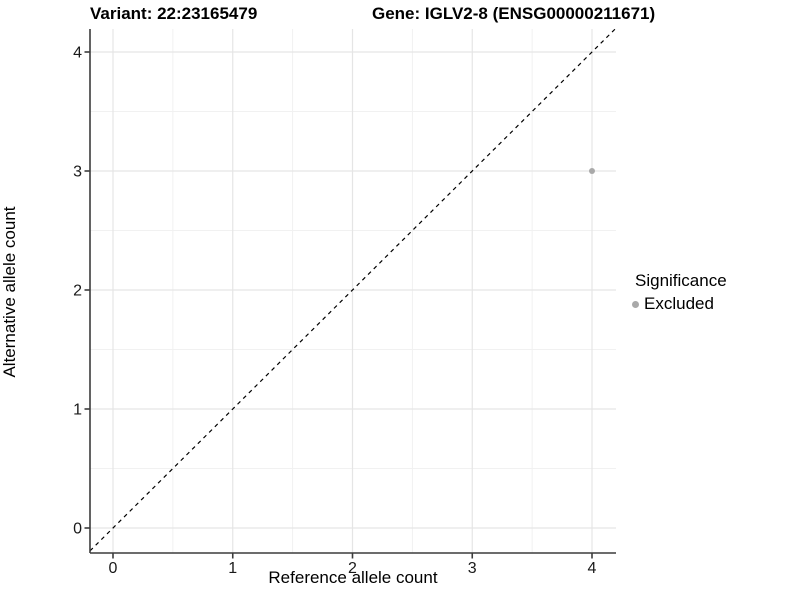 This screenshot has width=800, height=600. I want to click on legend: Significance Excluded, so click(678, 292).